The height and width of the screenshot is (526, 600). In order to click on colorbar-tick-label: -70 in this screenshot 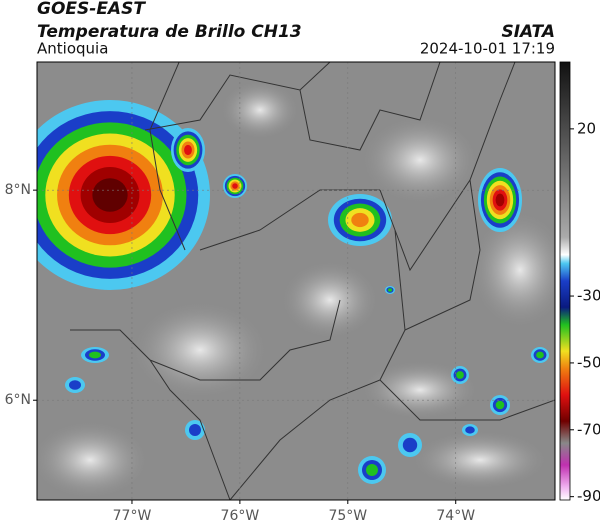, I will do `click(588, 429)`.